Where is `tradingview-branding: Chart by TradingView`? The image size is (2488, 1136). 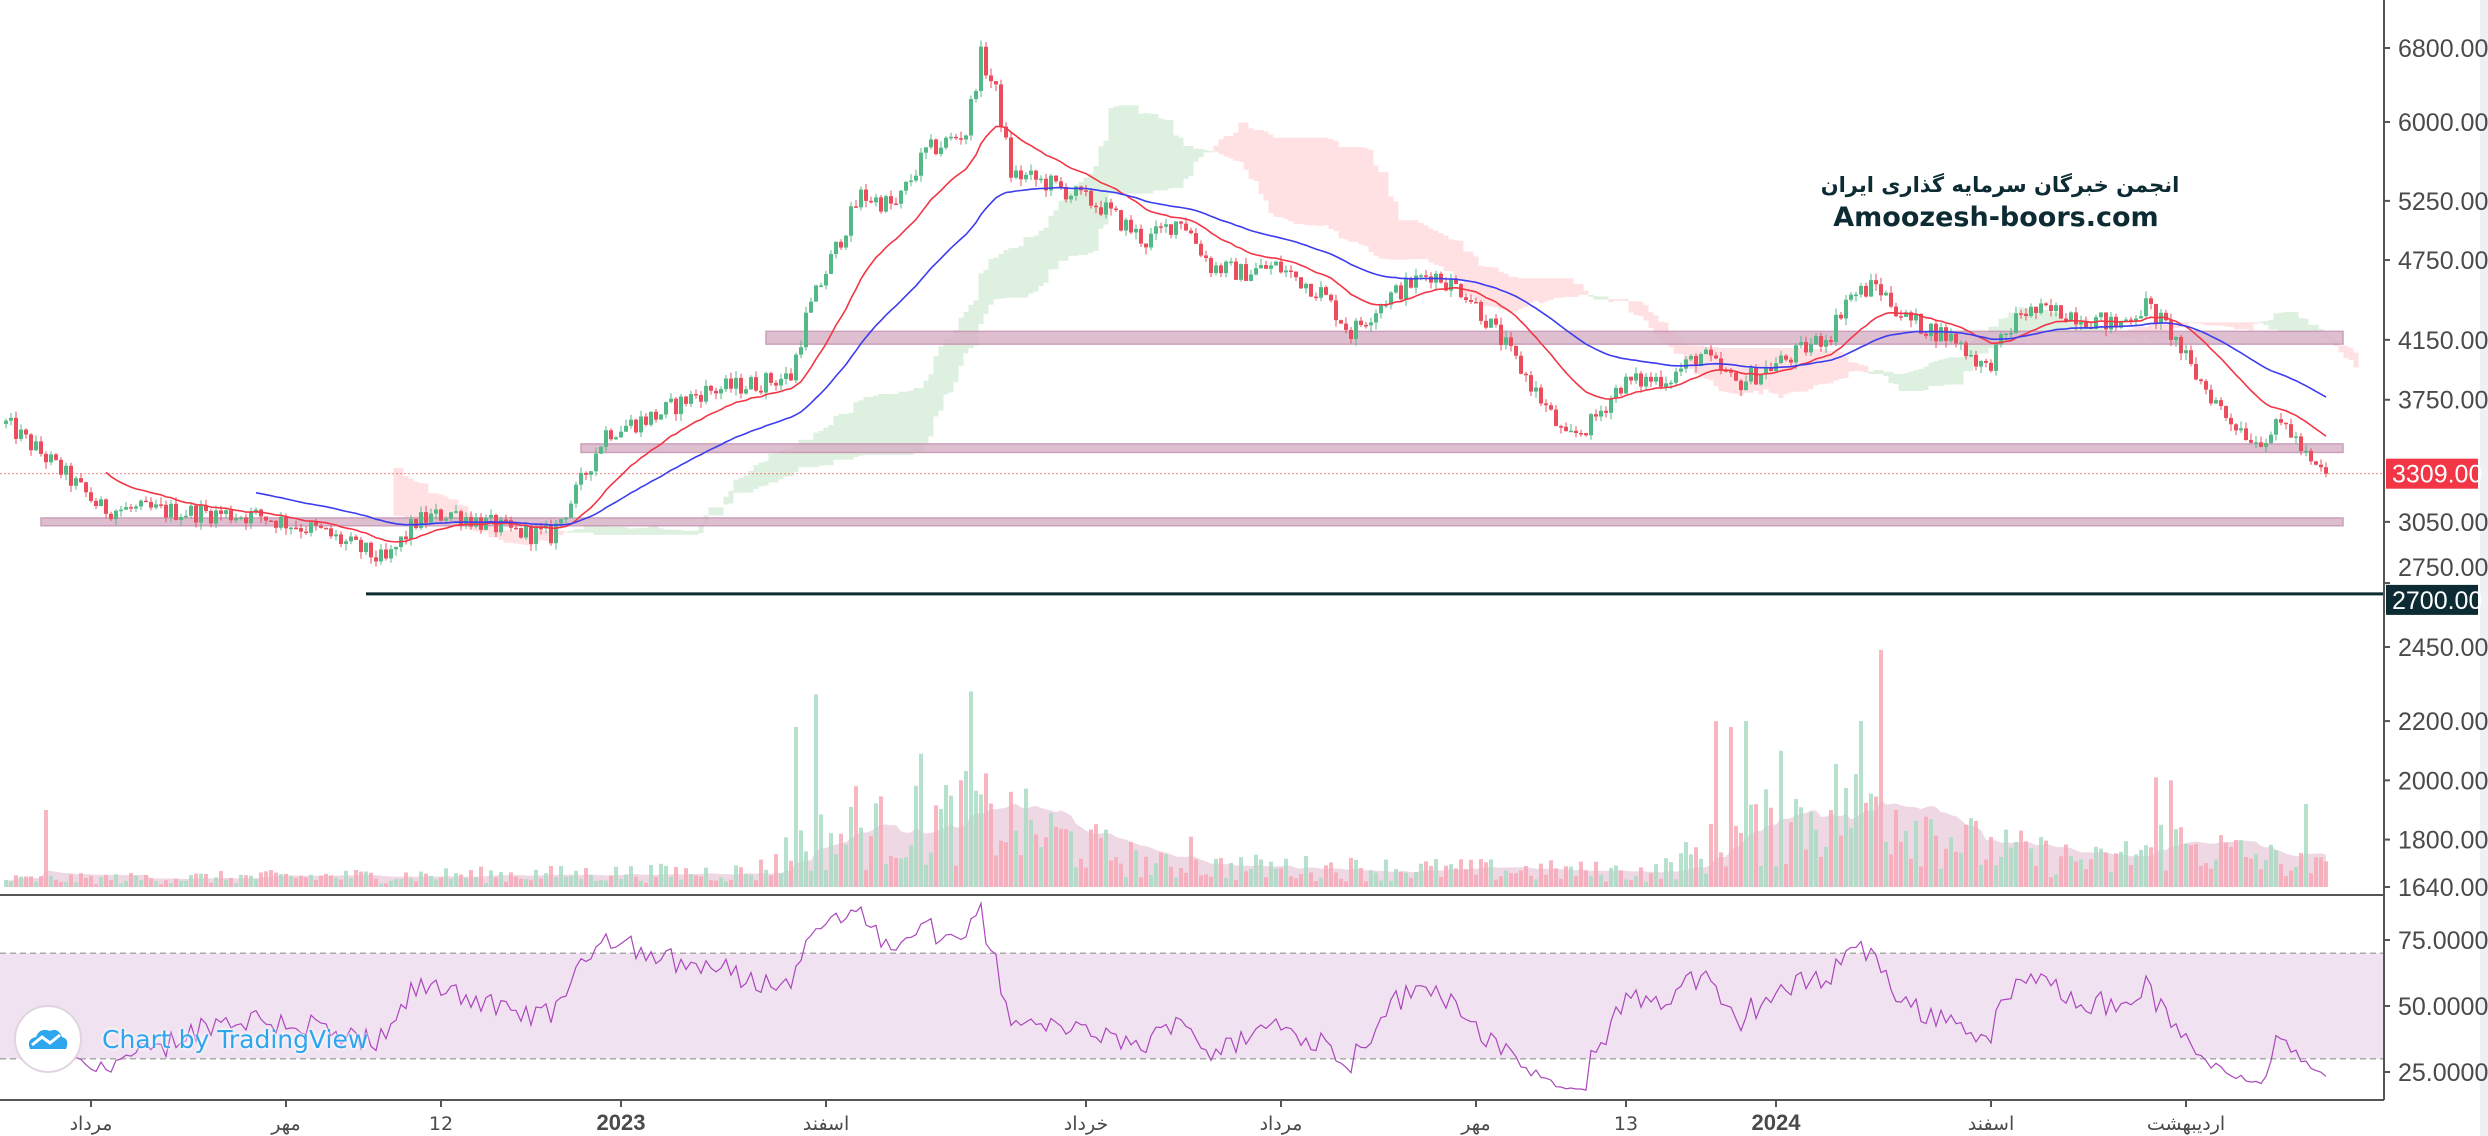 tradingview-branding: Chart by TradingView is located at coordinates (191, 1039).